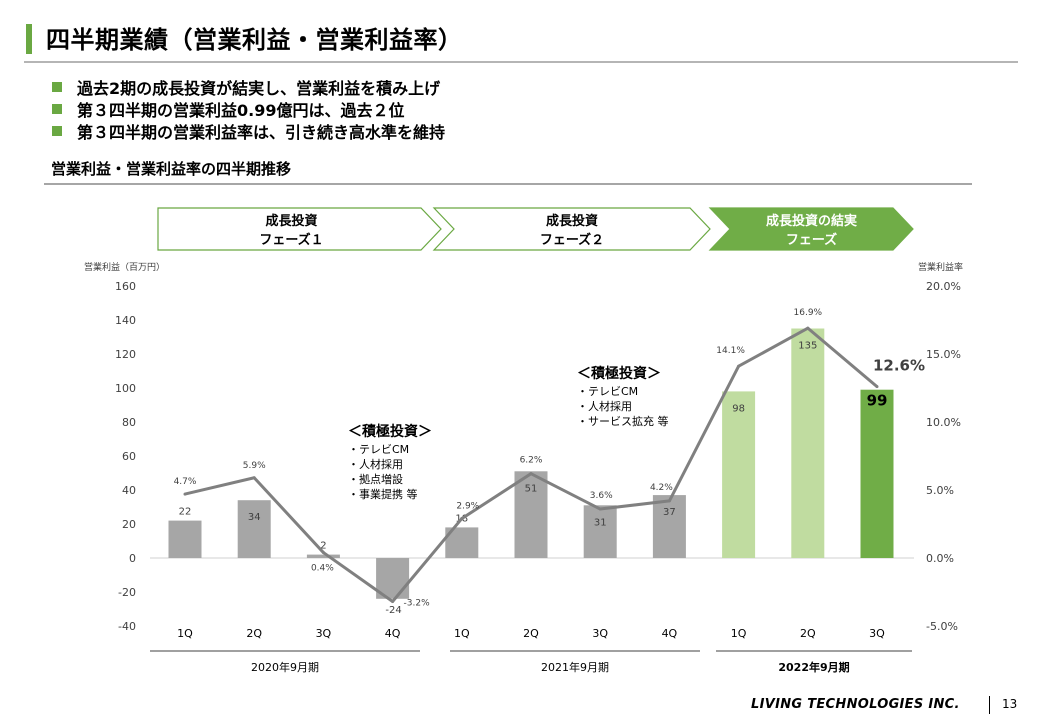  I want to click on margin-value-label: -3.2%, so click(417, 604).